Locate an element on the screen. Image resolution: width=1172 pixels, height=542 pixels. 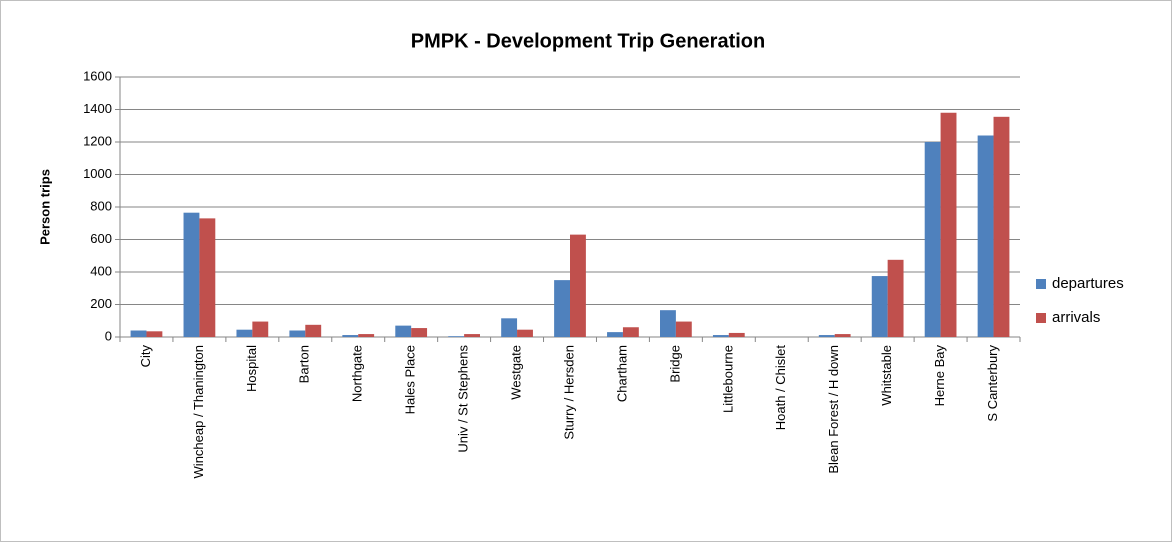
x-tick-label: Wincheap / Thanington is located at coordinates (198, 411).